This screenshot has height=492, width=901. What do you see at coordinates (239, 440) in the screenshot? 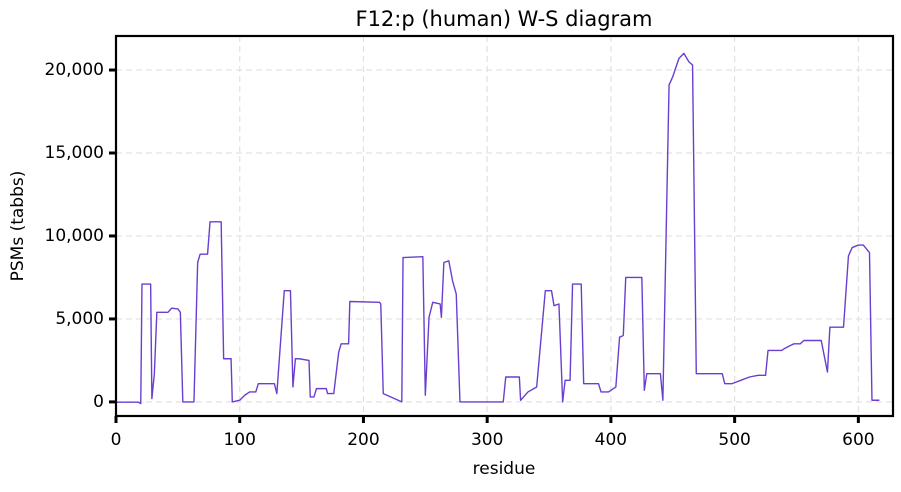
I see `x-tick-label: 100` at bounding box center [239, 440].